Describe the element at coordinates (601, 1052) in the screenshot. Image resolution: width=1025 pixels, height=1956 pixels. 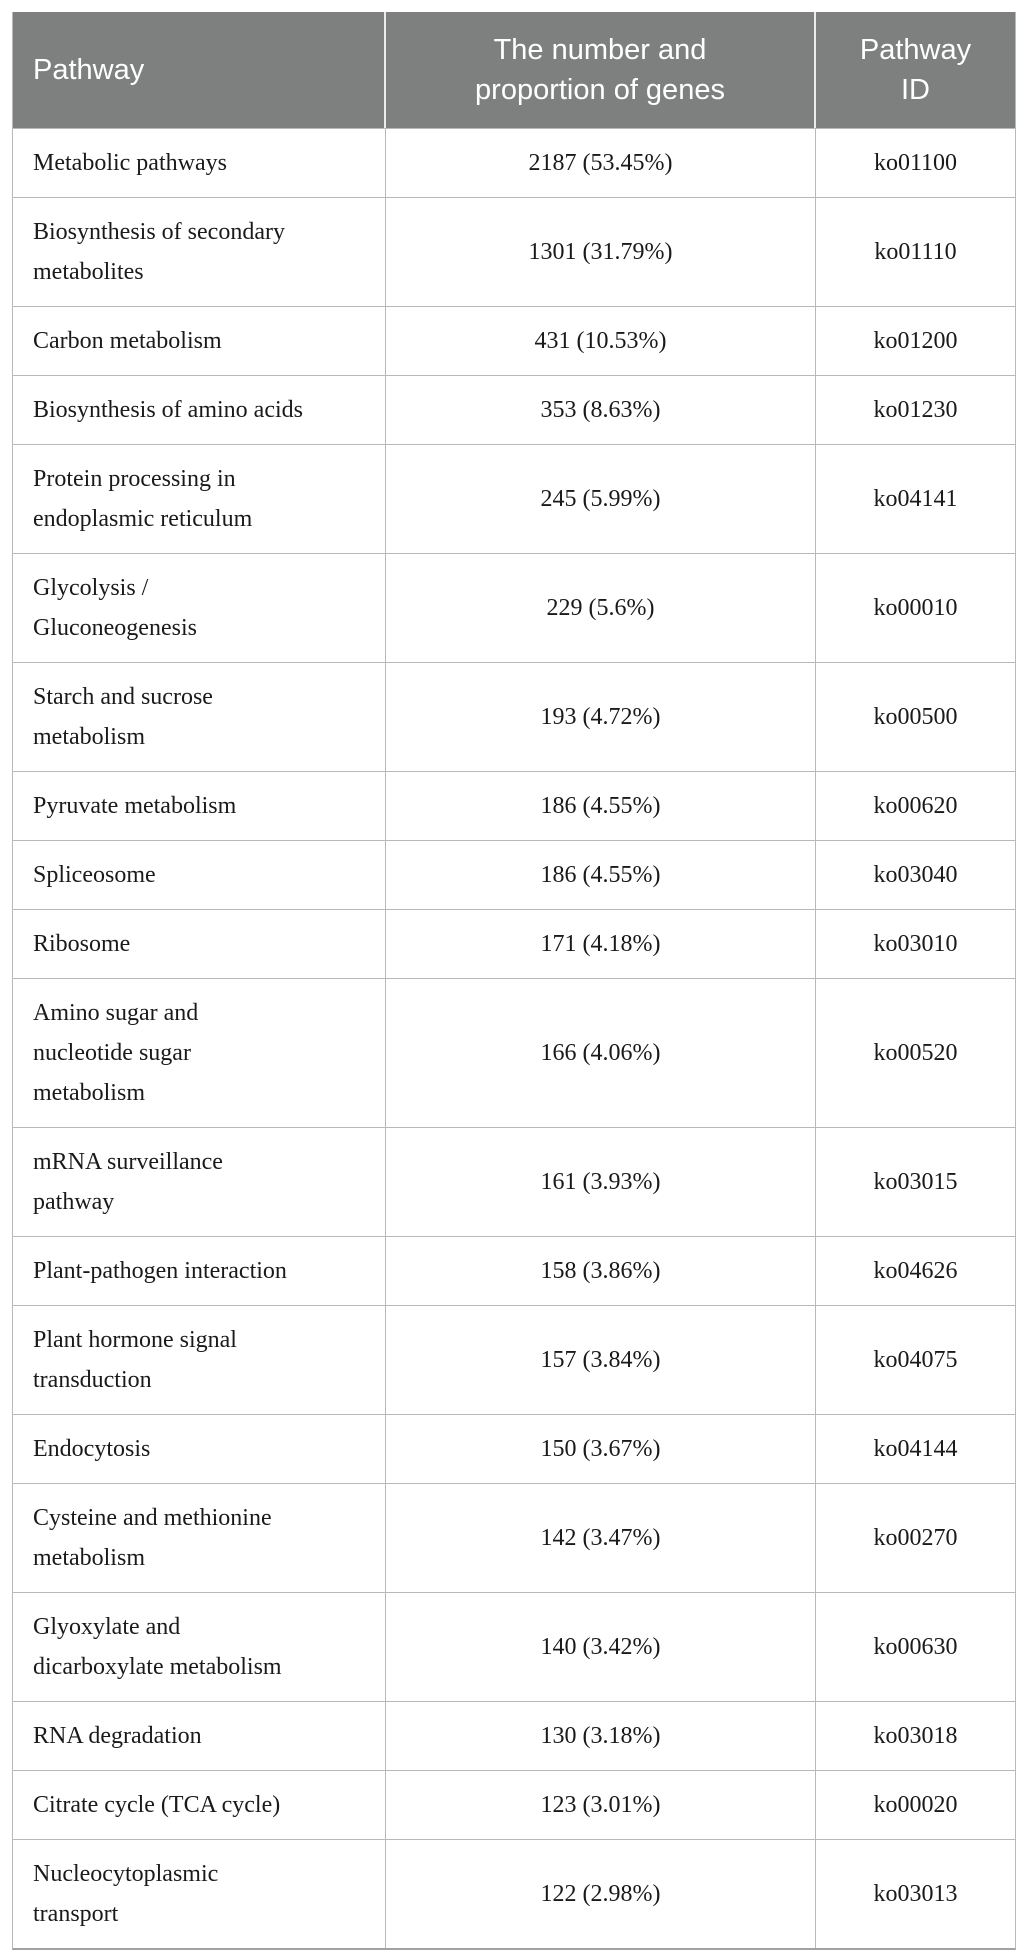
I see `gene-count-cell: 166 (4.06%)` at that location.